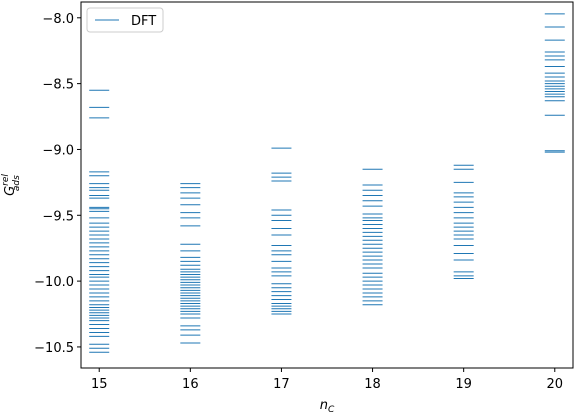  I want to click on legend-box, so click(125, 20).